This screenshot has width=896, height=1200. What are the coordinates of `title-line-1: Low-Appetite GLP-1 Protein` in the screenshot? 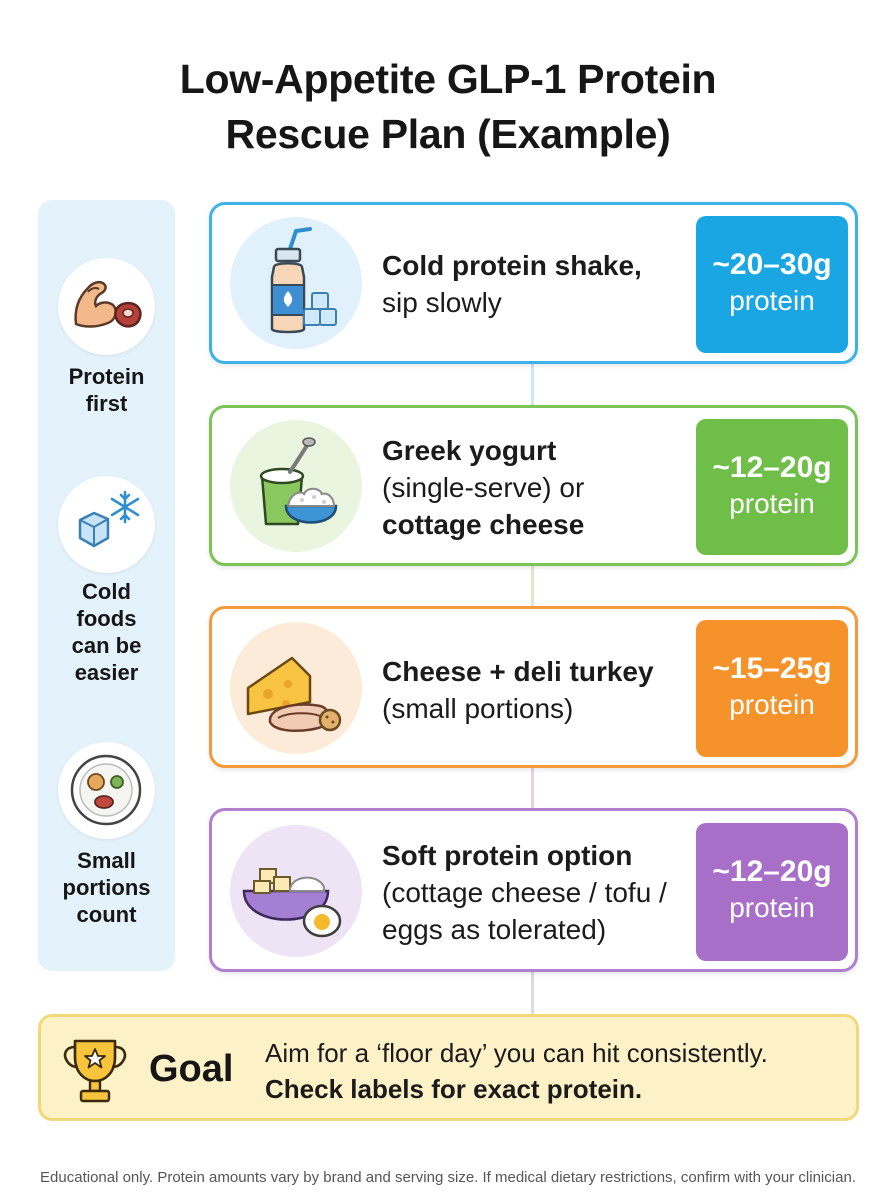 It's located at (448, 79).